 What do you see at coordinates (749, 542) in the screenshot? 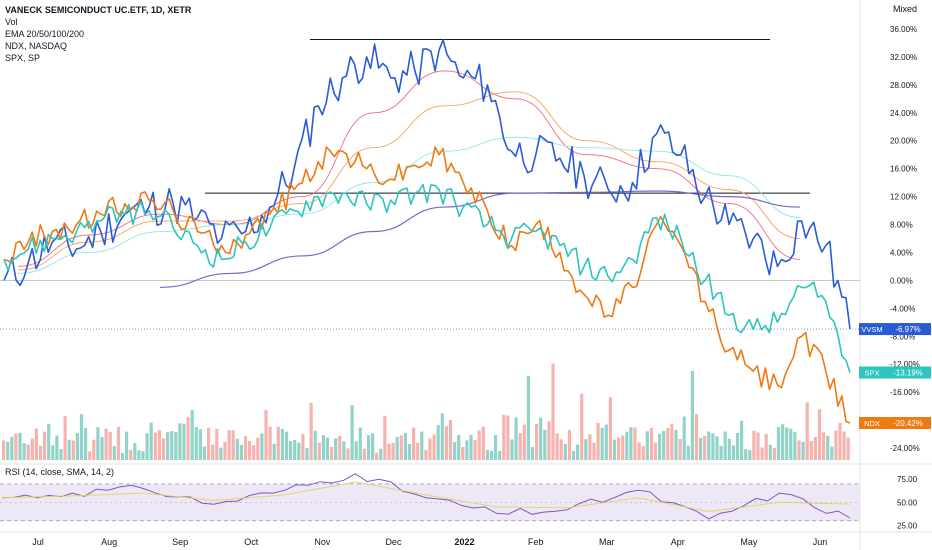
I see `x-tick-label: May` at bounding box center [749, 542].